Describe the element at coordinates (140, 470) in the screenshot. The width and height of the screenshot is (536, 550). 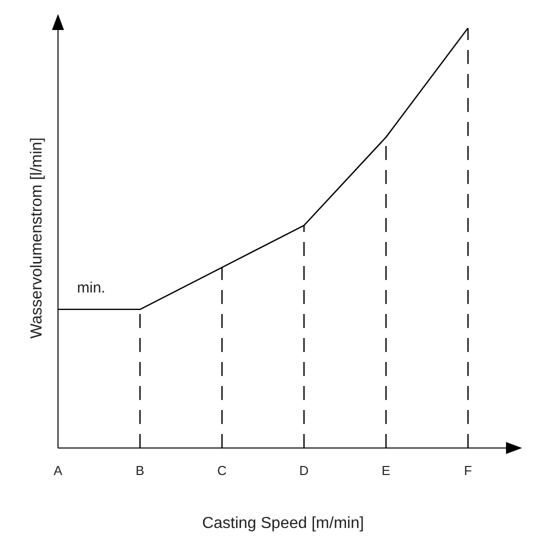
I see `x-tick-label: B` at that location.